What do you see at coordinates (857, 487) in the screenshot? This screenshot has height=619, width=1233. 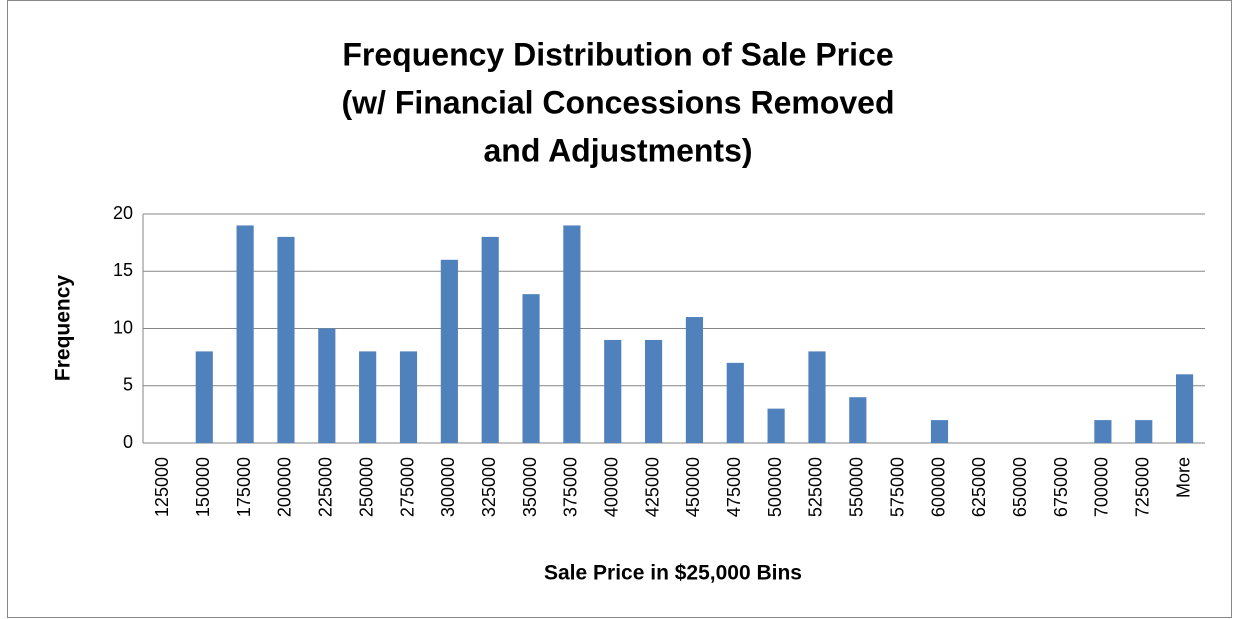 I see `x-tick-label: 550000` at bounding box center [857, 487].